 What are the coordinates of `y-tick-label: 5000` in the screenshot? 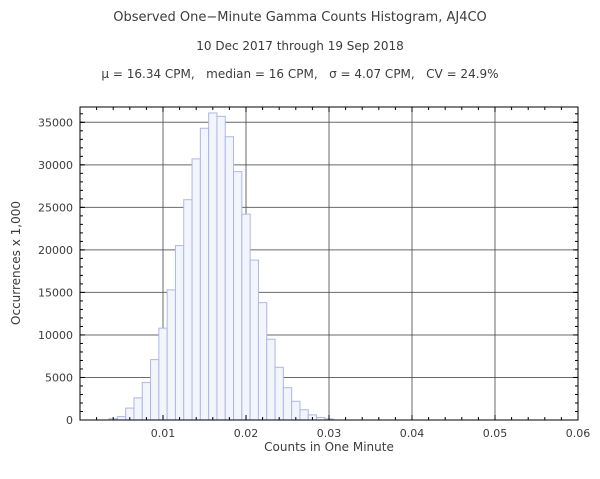 It's located at (59, 377).